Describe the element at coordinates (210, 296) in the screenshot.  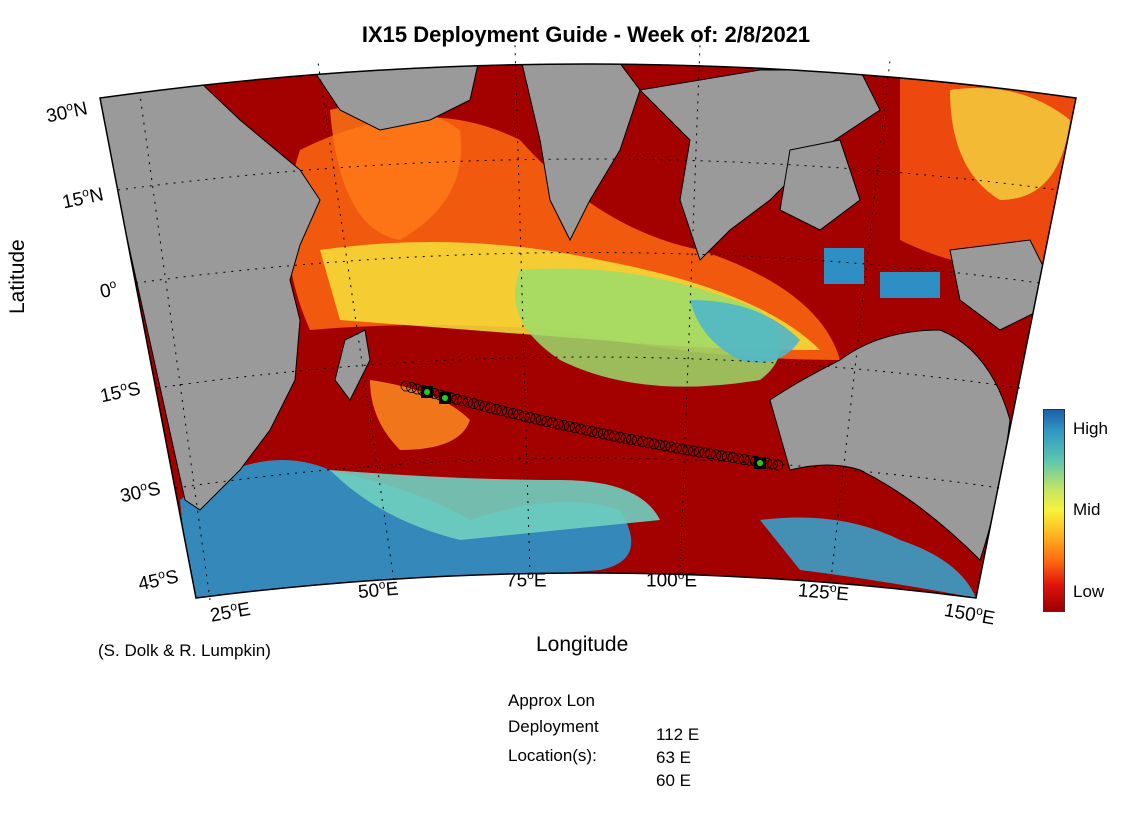
I see `africa-land` at that location.